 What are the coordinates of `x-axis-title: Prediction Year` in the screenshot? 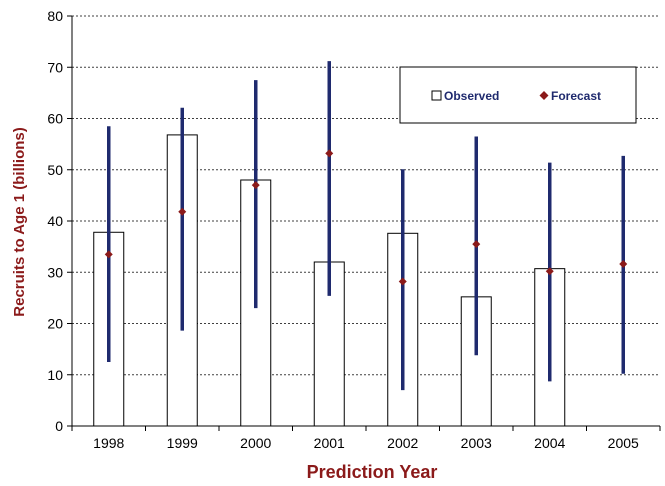 It's located at (372, 472).